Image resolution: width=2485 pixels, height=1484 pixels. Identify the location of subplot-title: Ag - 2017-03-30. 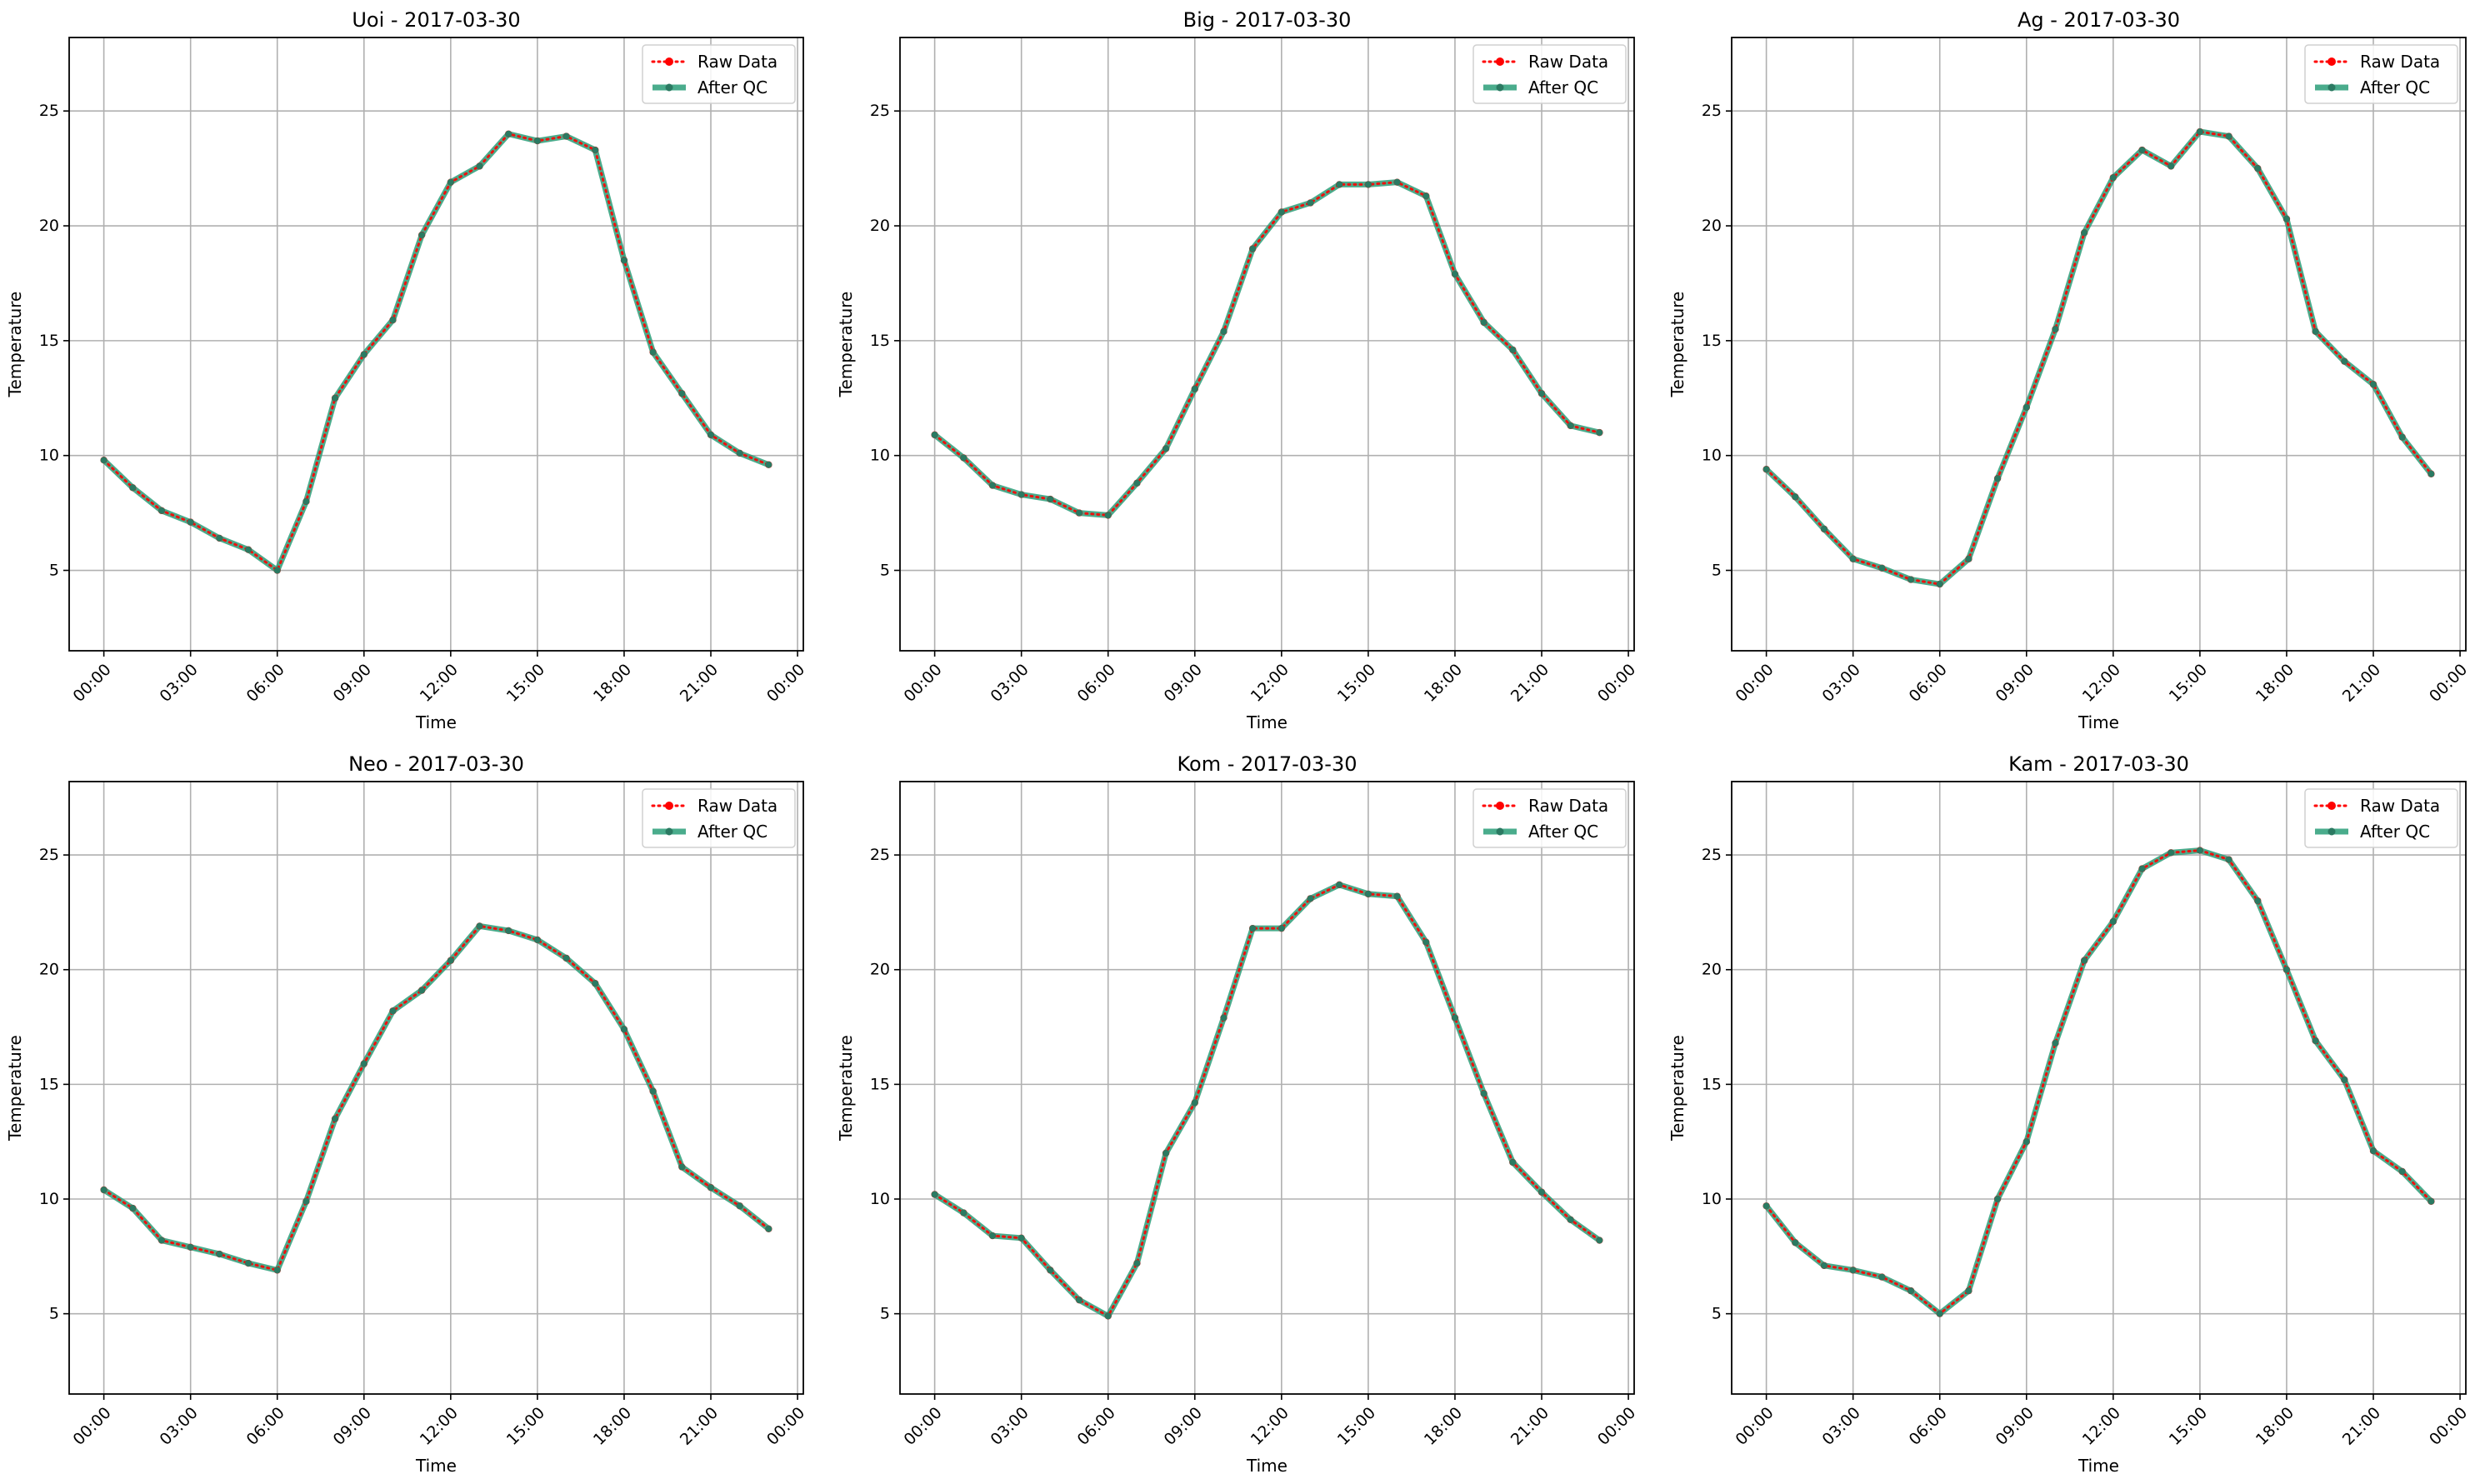
(2099, 20).